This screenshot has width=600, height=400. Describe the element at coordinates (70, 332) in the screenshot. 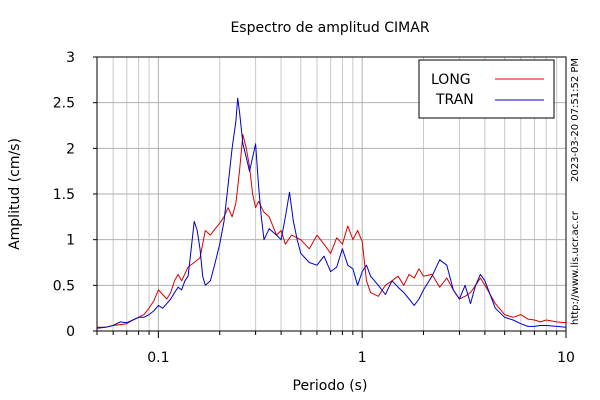

I see `y-tick-label: 0` at that location.